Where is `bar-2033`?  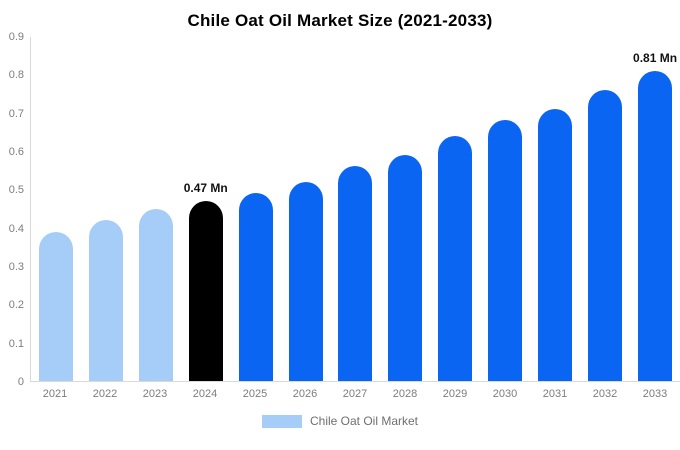 bar-2033 is located at coordinates (655, 225).